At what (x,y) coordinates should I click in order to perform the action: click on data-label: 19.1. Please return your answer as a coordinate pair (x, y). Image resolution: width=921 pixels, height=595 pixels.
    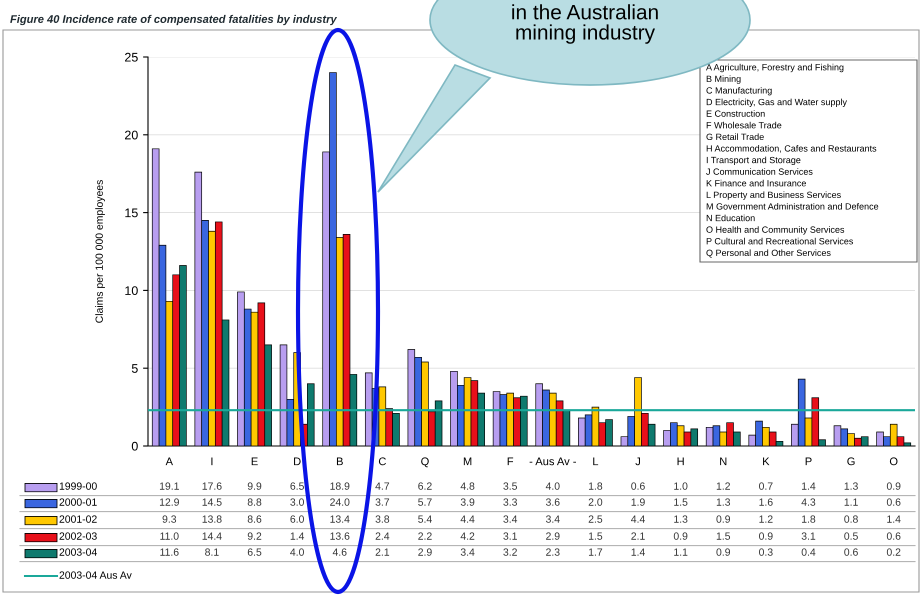
    Looking at the image, I should click on (169, 486).